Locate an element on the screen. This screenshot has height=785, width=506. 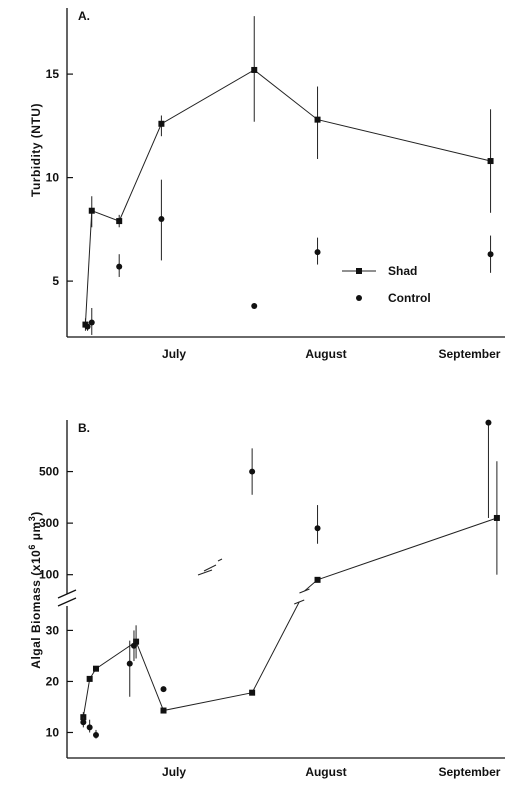
legend-shad-marker is located at coordinates (359, 271).